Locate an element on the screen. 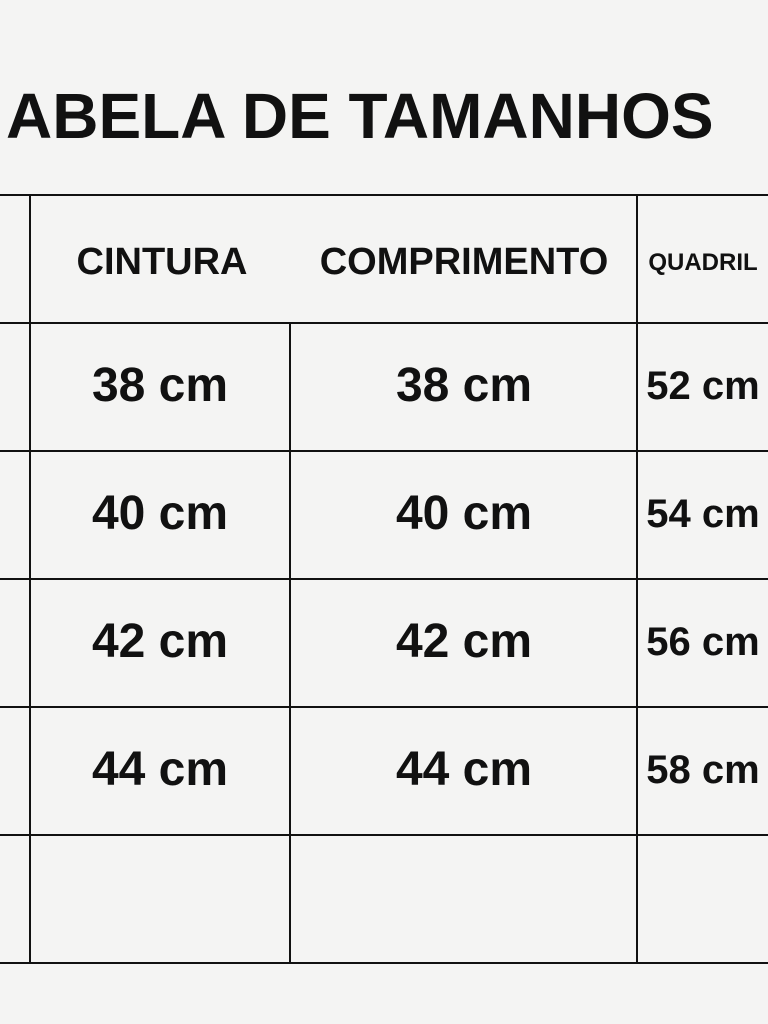 The width and height of the screenshot is (768, 1024). table-cell: 52 cm is located at coordinates (703, 386).